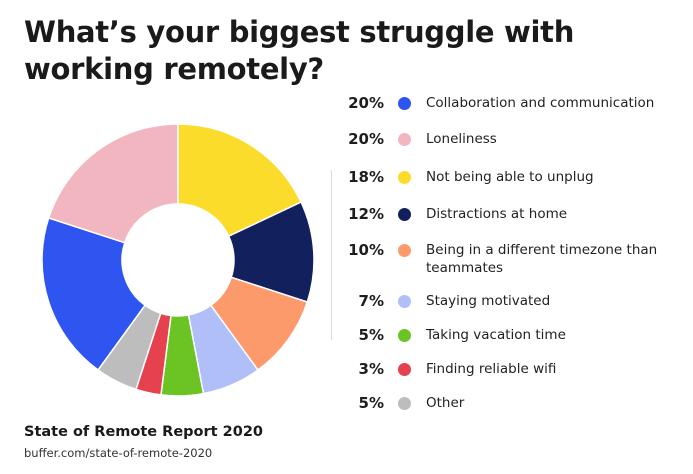  Describe the element at coordinates (491, 369) in the screenshot. I see `legend-label: Finding reliable wifi` at that location.